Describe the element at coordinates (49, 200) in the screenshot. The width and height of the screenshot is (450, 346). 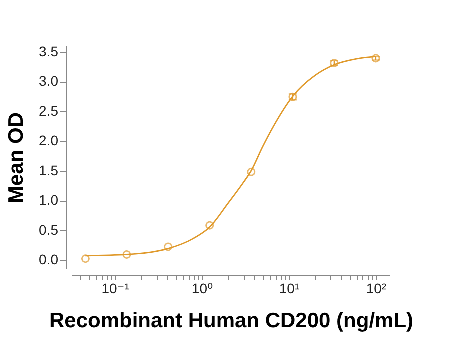
I see `y-tick-label: 1.0` at that location.